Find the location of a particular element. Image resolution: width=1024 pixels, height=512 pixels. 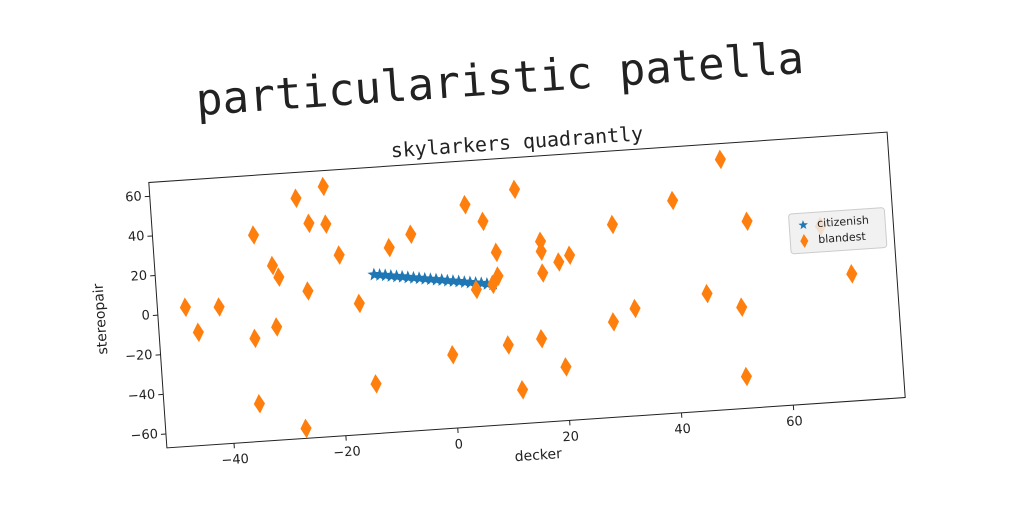

x-tick-label: 20 is located at coordinates (571, 437).